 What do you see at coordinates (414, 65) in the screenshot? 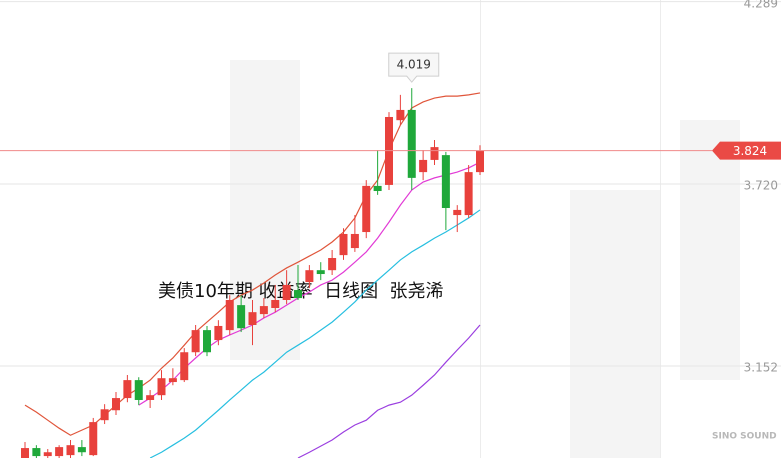
I see `high-label: 4.019` at bounding box center [414, 65].